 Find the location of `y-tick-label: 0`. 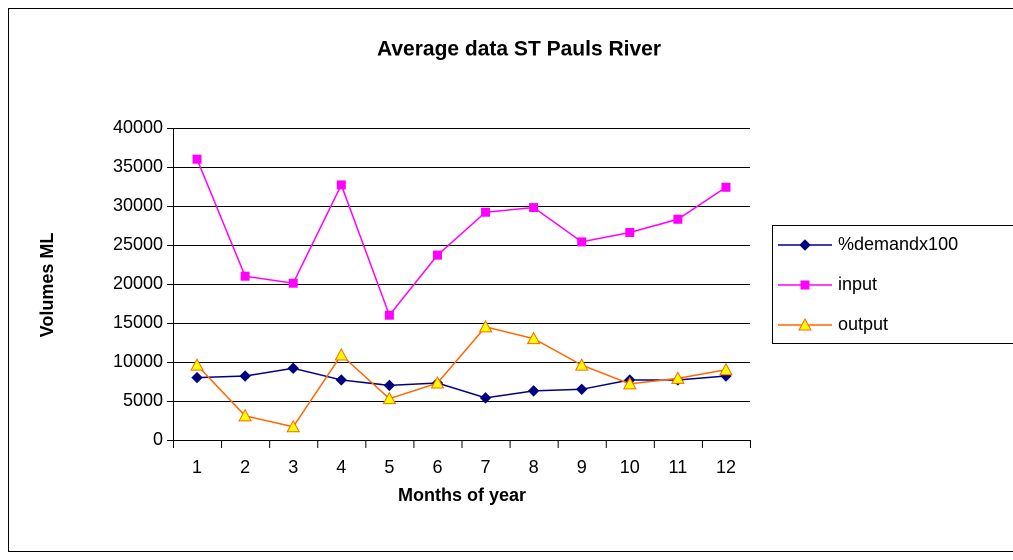

y-tick-label: 0 is located at coordinates (158, 439).